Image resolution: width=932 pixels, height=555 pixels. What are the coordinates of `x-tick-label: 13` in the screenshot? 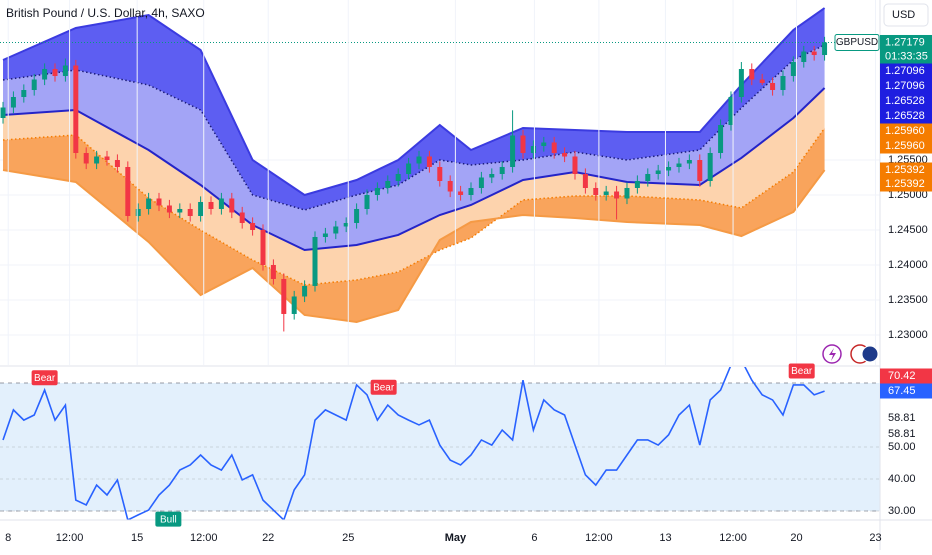 It's located at (665, 538).